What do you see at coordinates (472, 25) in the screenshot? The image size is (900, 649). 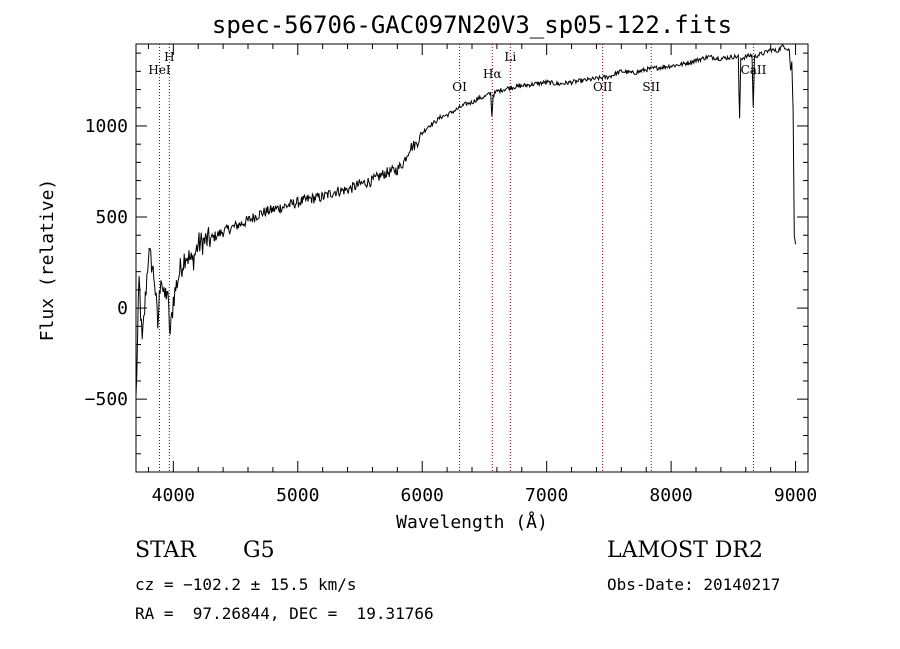 I see `chart-title: spec-56706-GAC097N20V3_sp05-122.fits` at bounding box center [472, 25].